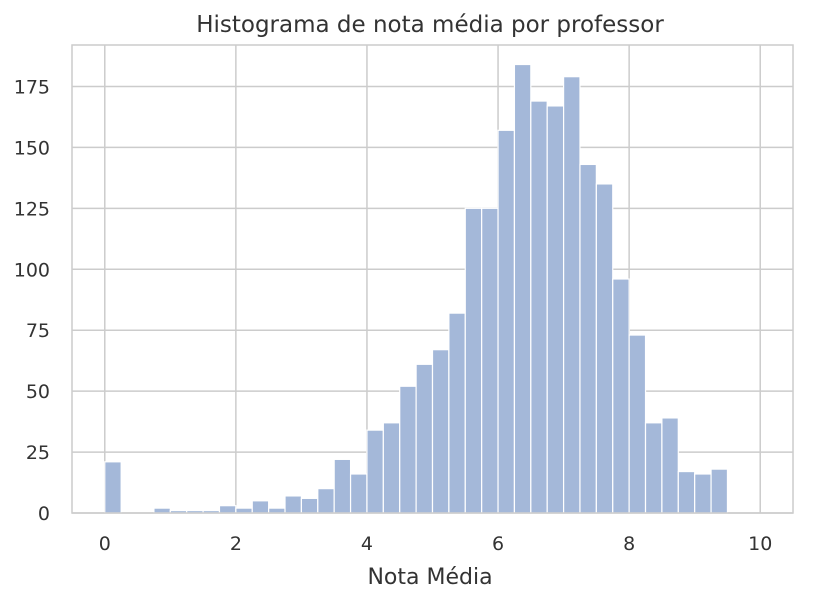 The image size is (819, 595). Describe the element at coordinates (38, 453) in the screenshot. I see `y-tick-label: 25` at that location.